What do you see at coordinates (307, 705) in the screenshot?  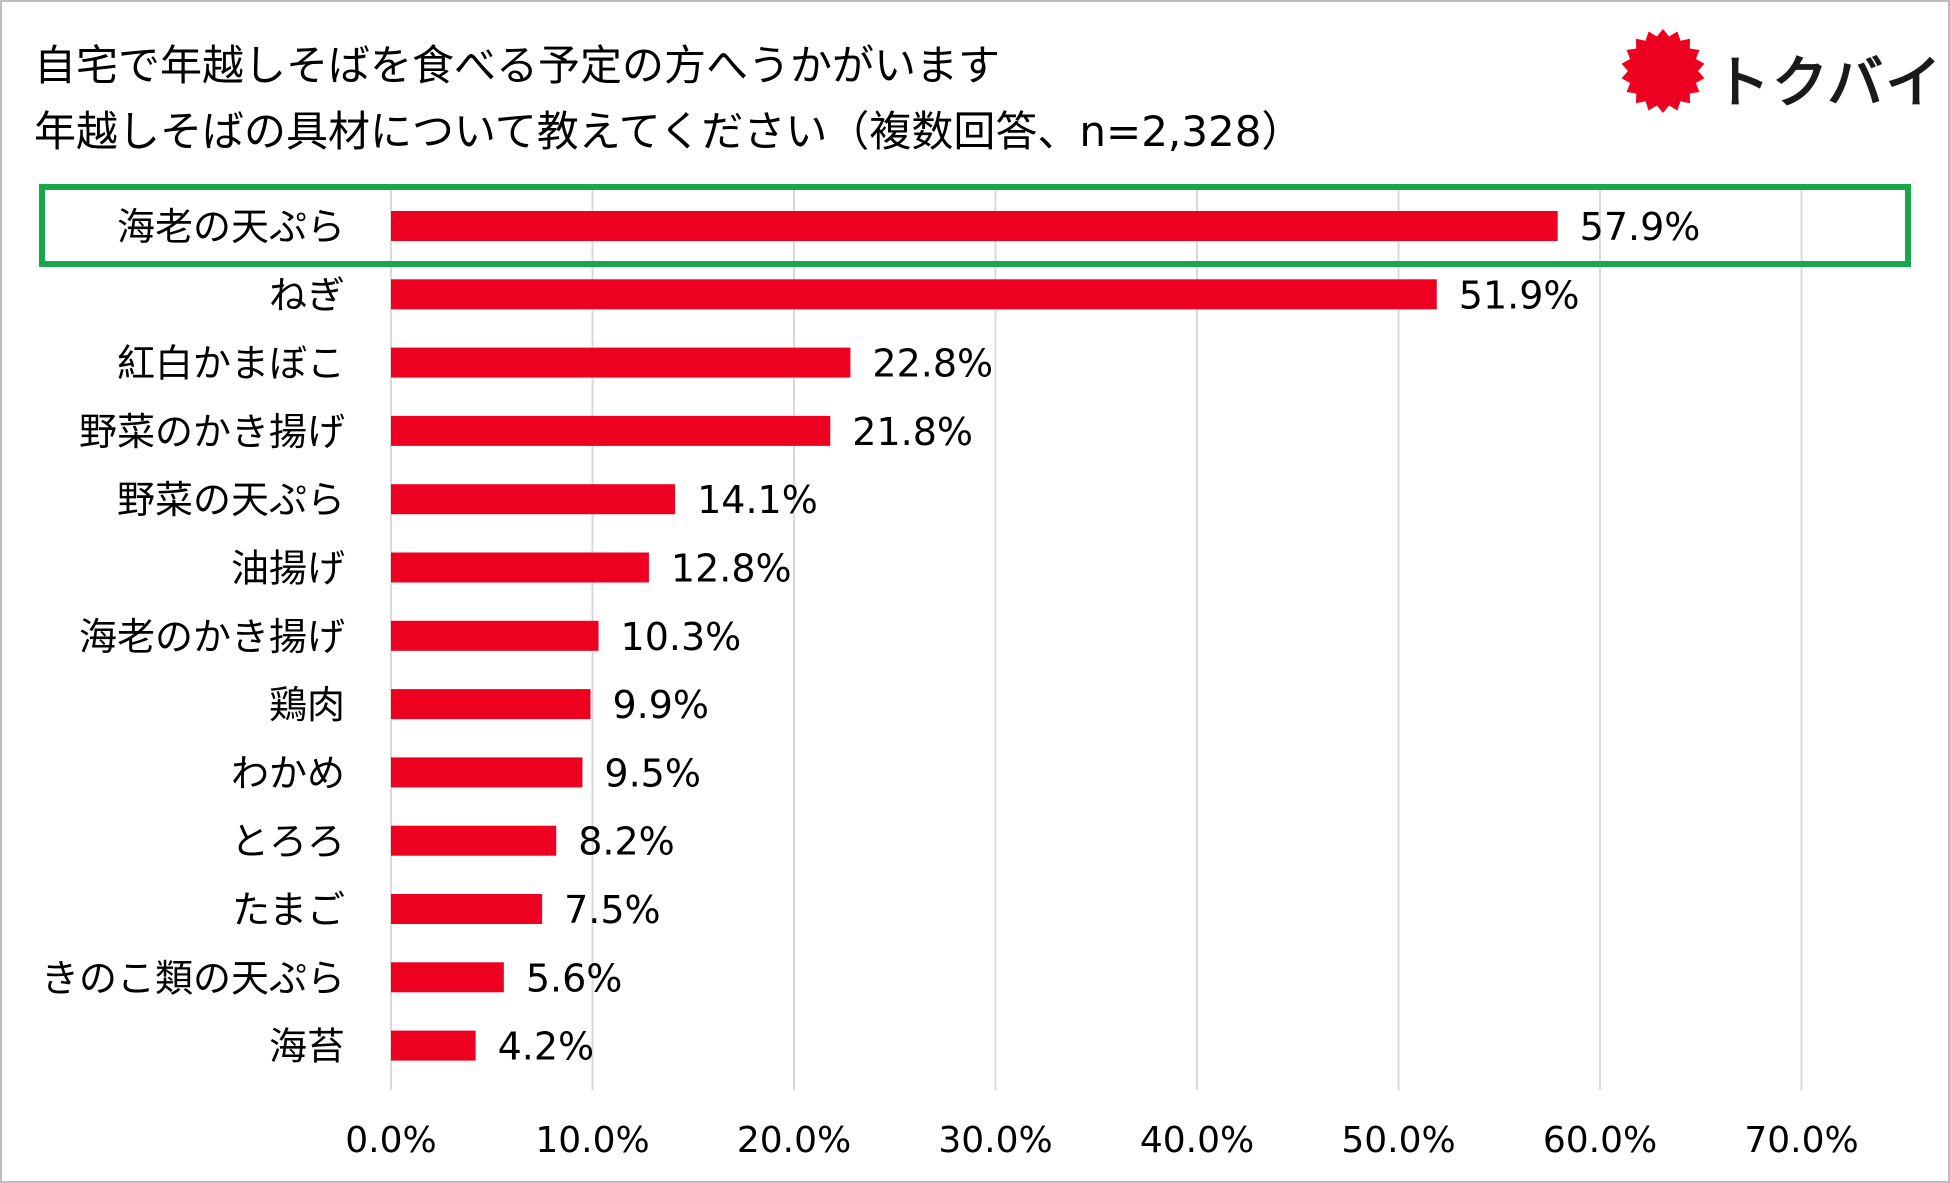 I see `category-label: 鶏肉` at bounding box center [307, 705].